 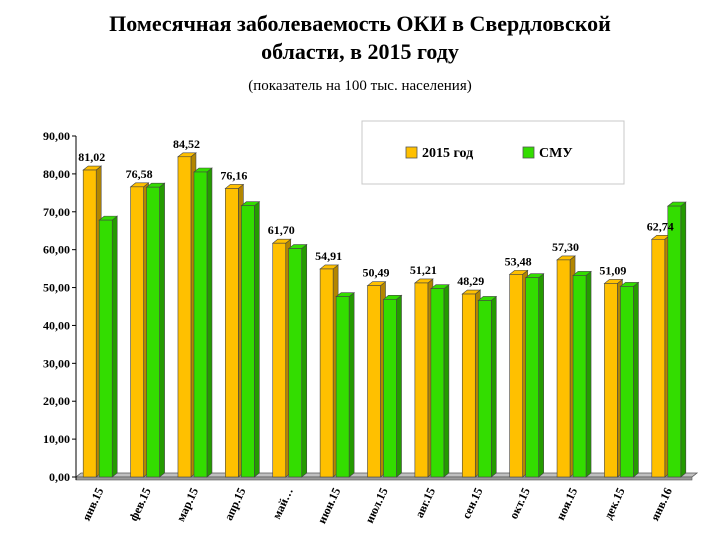 What do you see at coordinates (56, 288) in the screenshot?
I see `y-tick-label: 50,00` at bounding box center [56, 288].